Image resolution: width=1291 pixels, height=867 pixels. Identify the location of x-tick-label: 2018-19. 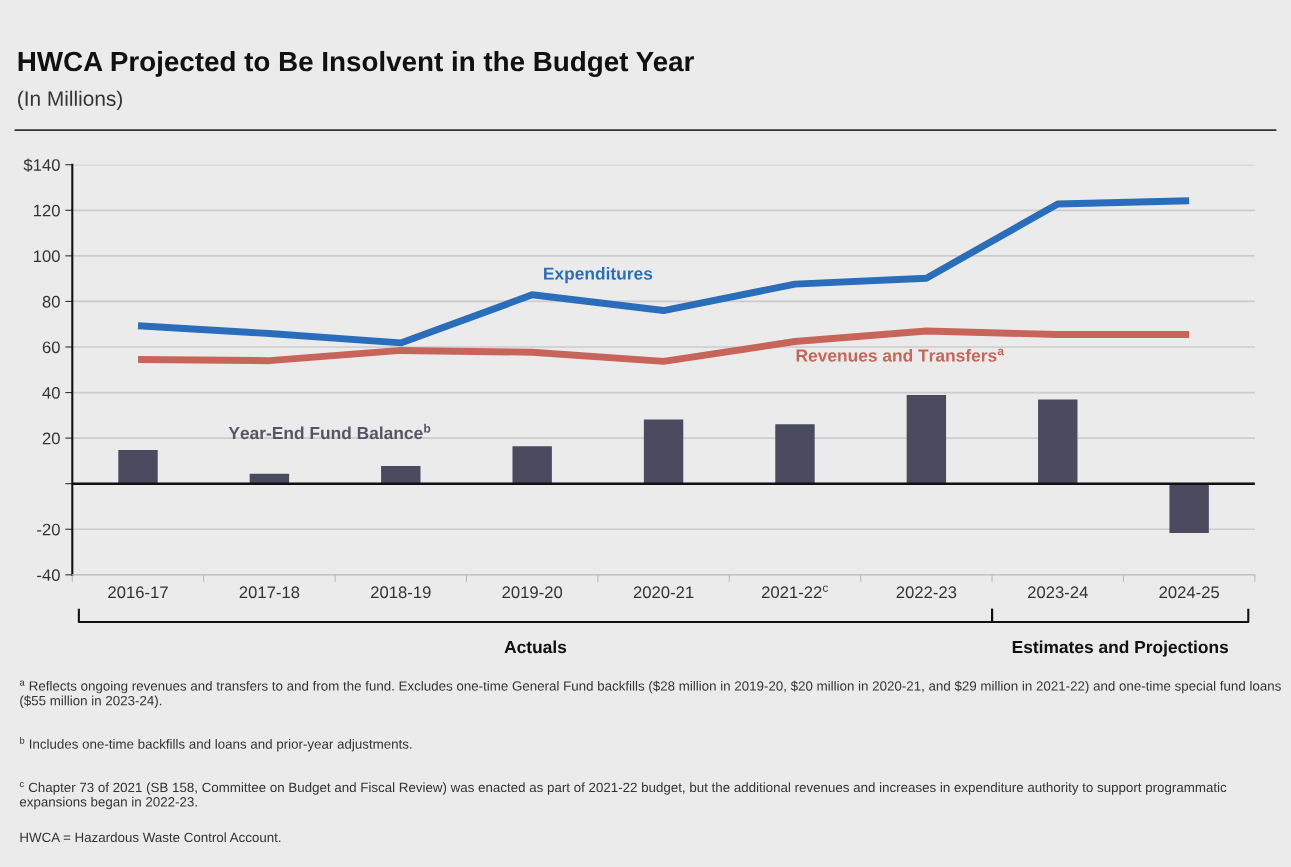
(401, 592).